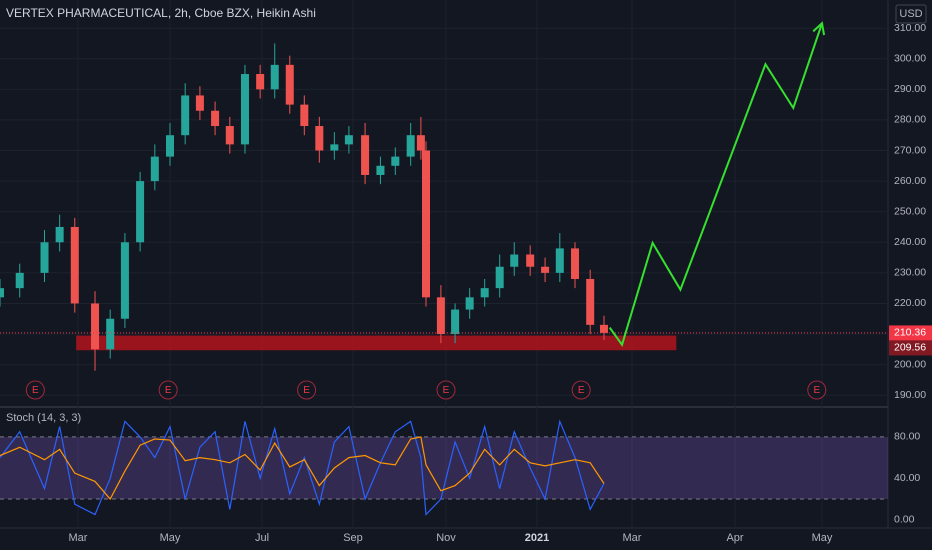  What do you see at coordinates (910, 28) in the screenshot?
I see `y-tick-label: 310.00` at bounding box center [910, 28].